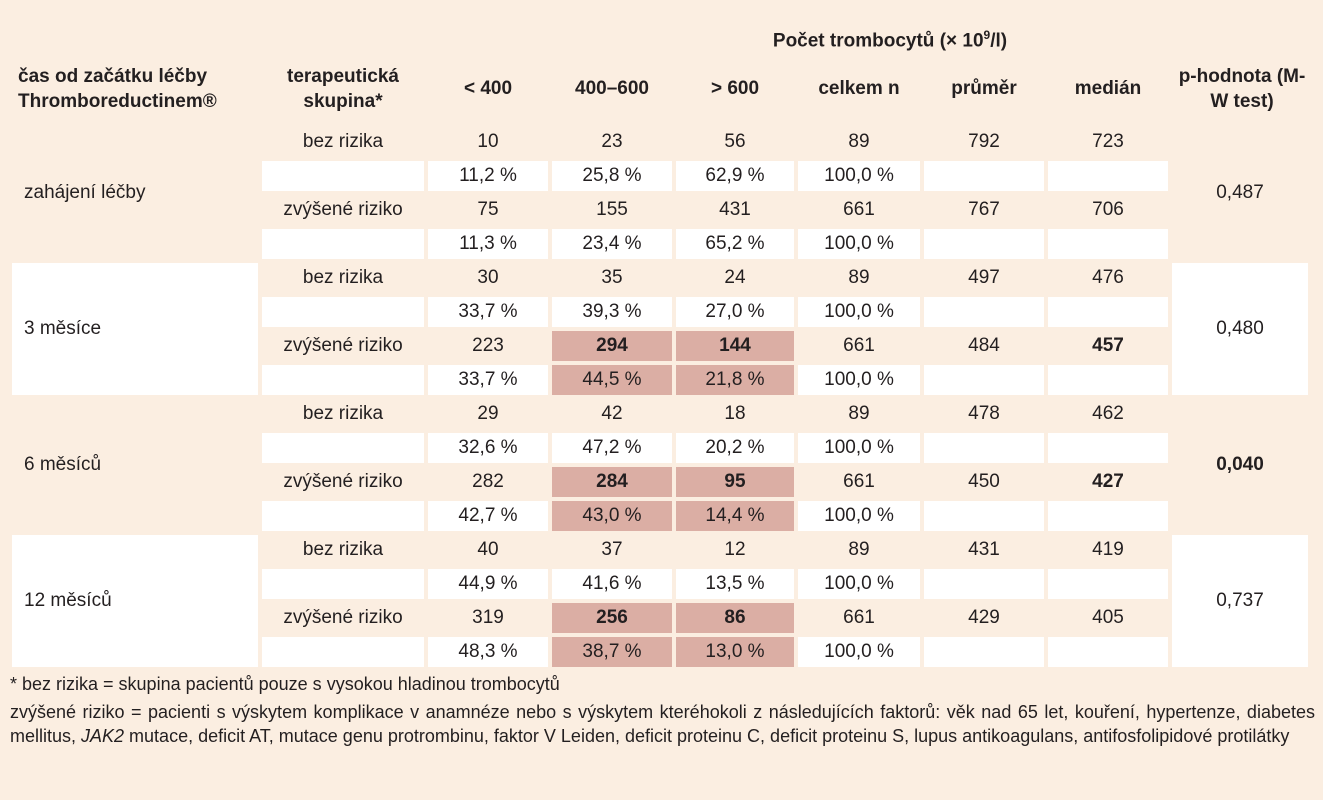 This screenshot has height=800, width=1323. Describe the element at coordinates (735, 413) in the screenshot. I see `gt600-cell: 18` at that location.